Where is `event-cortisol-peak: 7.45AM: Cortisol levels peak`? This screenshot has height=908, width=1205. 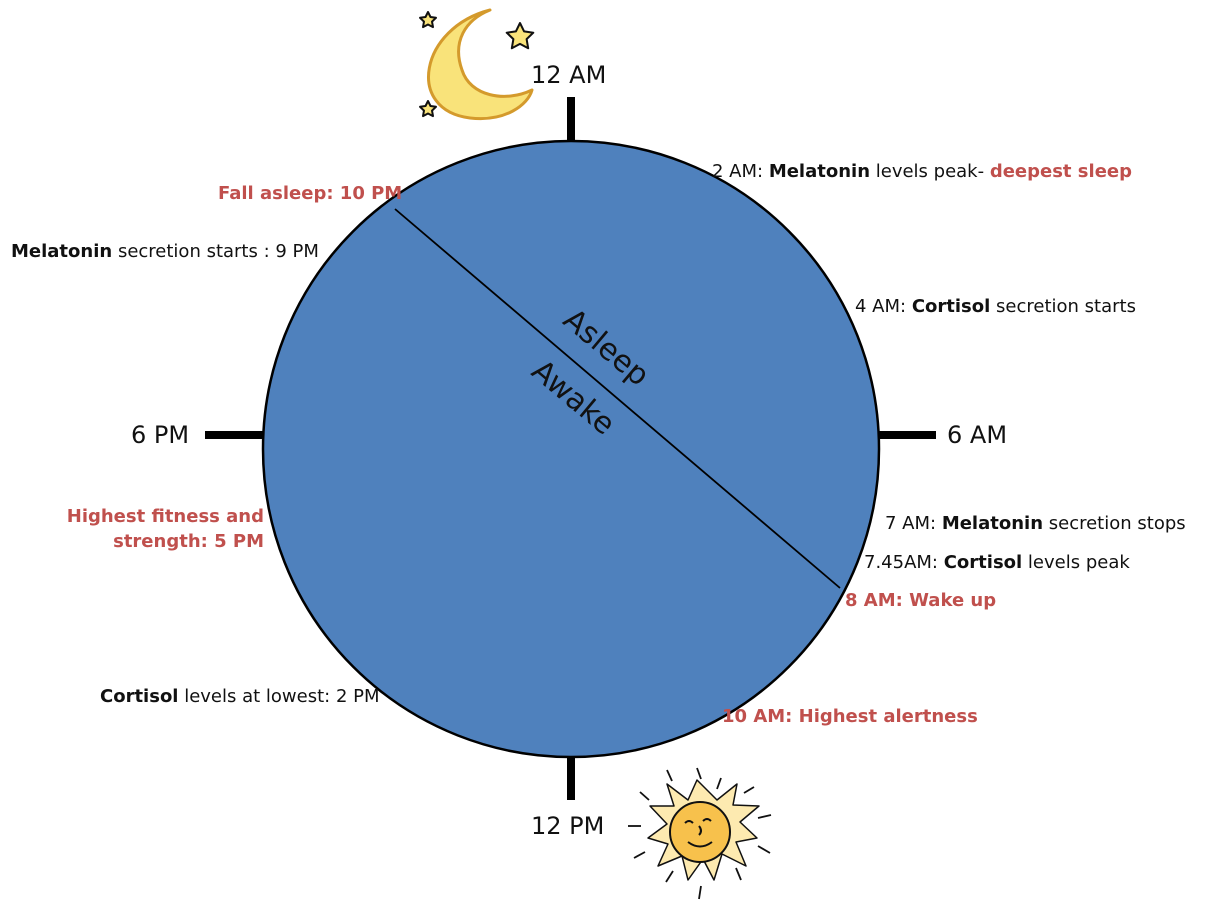 event-cortisol-peak: 7.45AM: Cortisol levels peak is located at coordinates (997, 563).